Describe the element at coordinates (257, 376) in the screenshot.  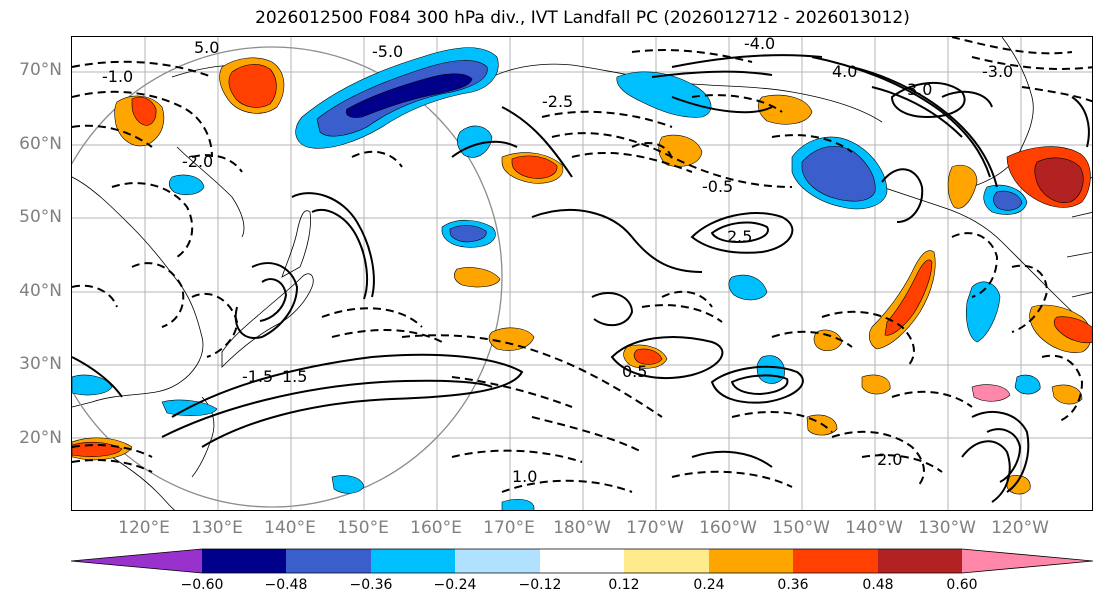
I see `contour-label: -1.5` at that location.